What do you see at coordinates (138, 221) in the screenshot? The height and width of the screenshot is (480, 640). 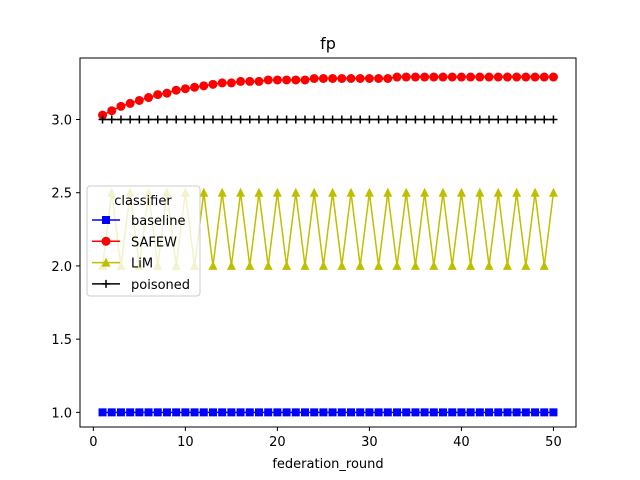 I see `legend-item-baseline: baseline` at bounding box center [138, 221].